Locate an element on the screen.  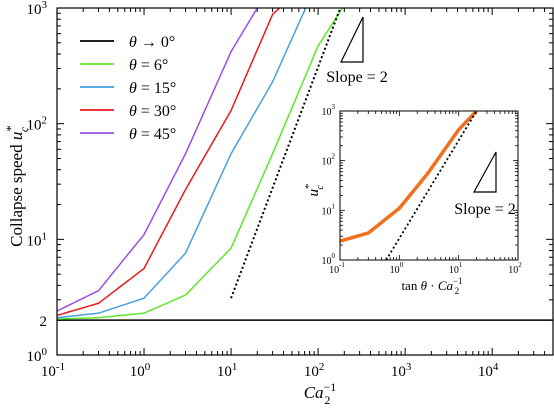
x-tick-label: 10⁰ is located at coordinates (140, 370).